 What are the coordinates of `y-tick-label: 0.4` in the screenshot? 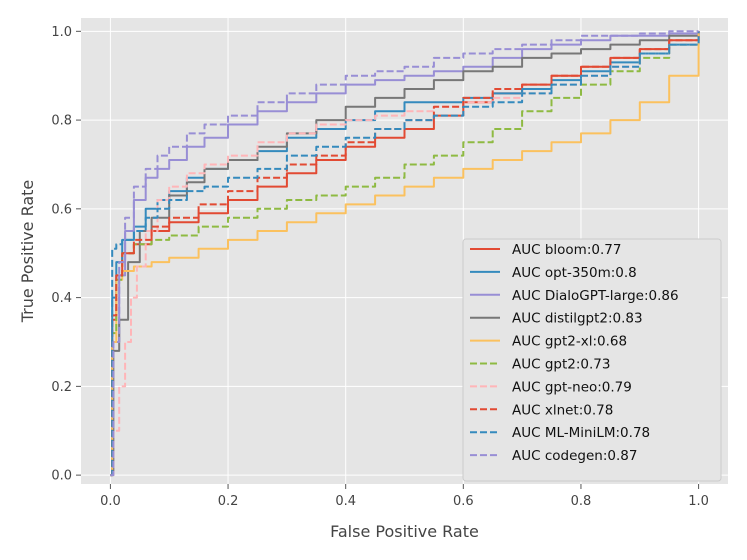 It's located at (61, 298).